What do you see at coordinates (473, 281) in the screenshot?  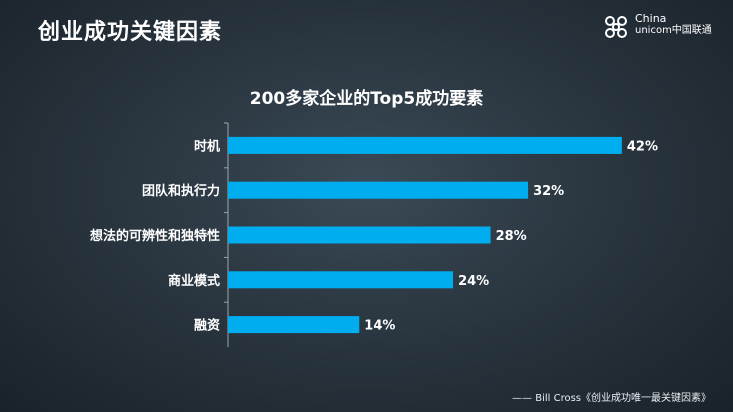 I see `value-label: 24%` at bounding box center [473, 281].